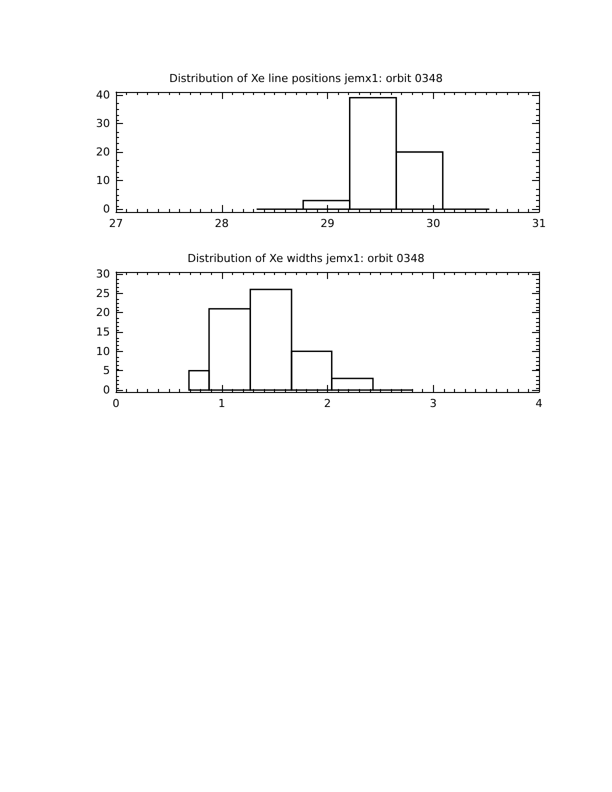 The height and width of the screenshot is (792, 612). I want to click on x-tick-label: 1, so click(222, 403).